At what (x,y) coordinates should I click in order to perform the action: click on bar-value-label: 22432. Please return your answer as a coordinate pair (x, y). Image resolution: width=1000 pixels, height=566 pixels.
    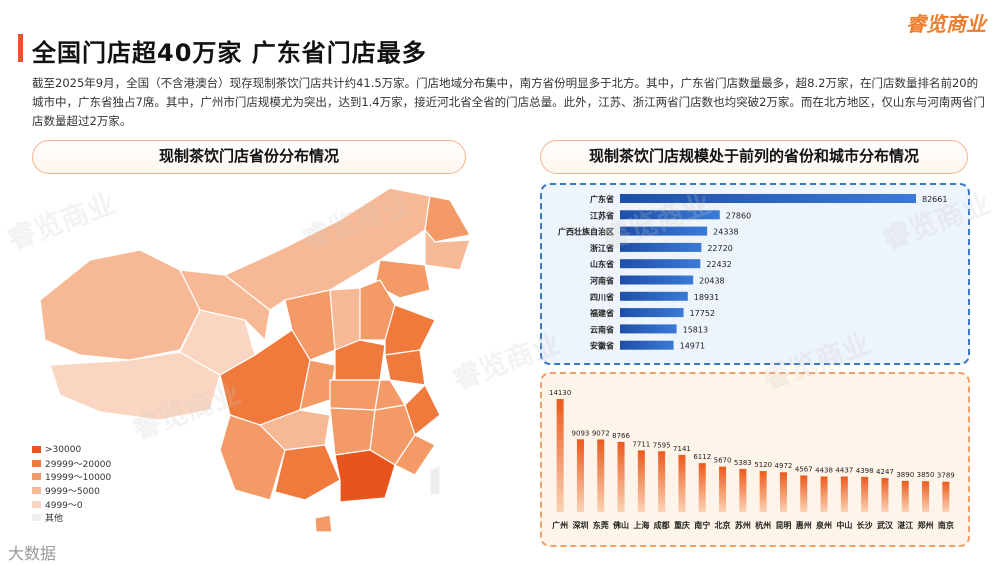
    Looking at the image, I should click on (718, 264).